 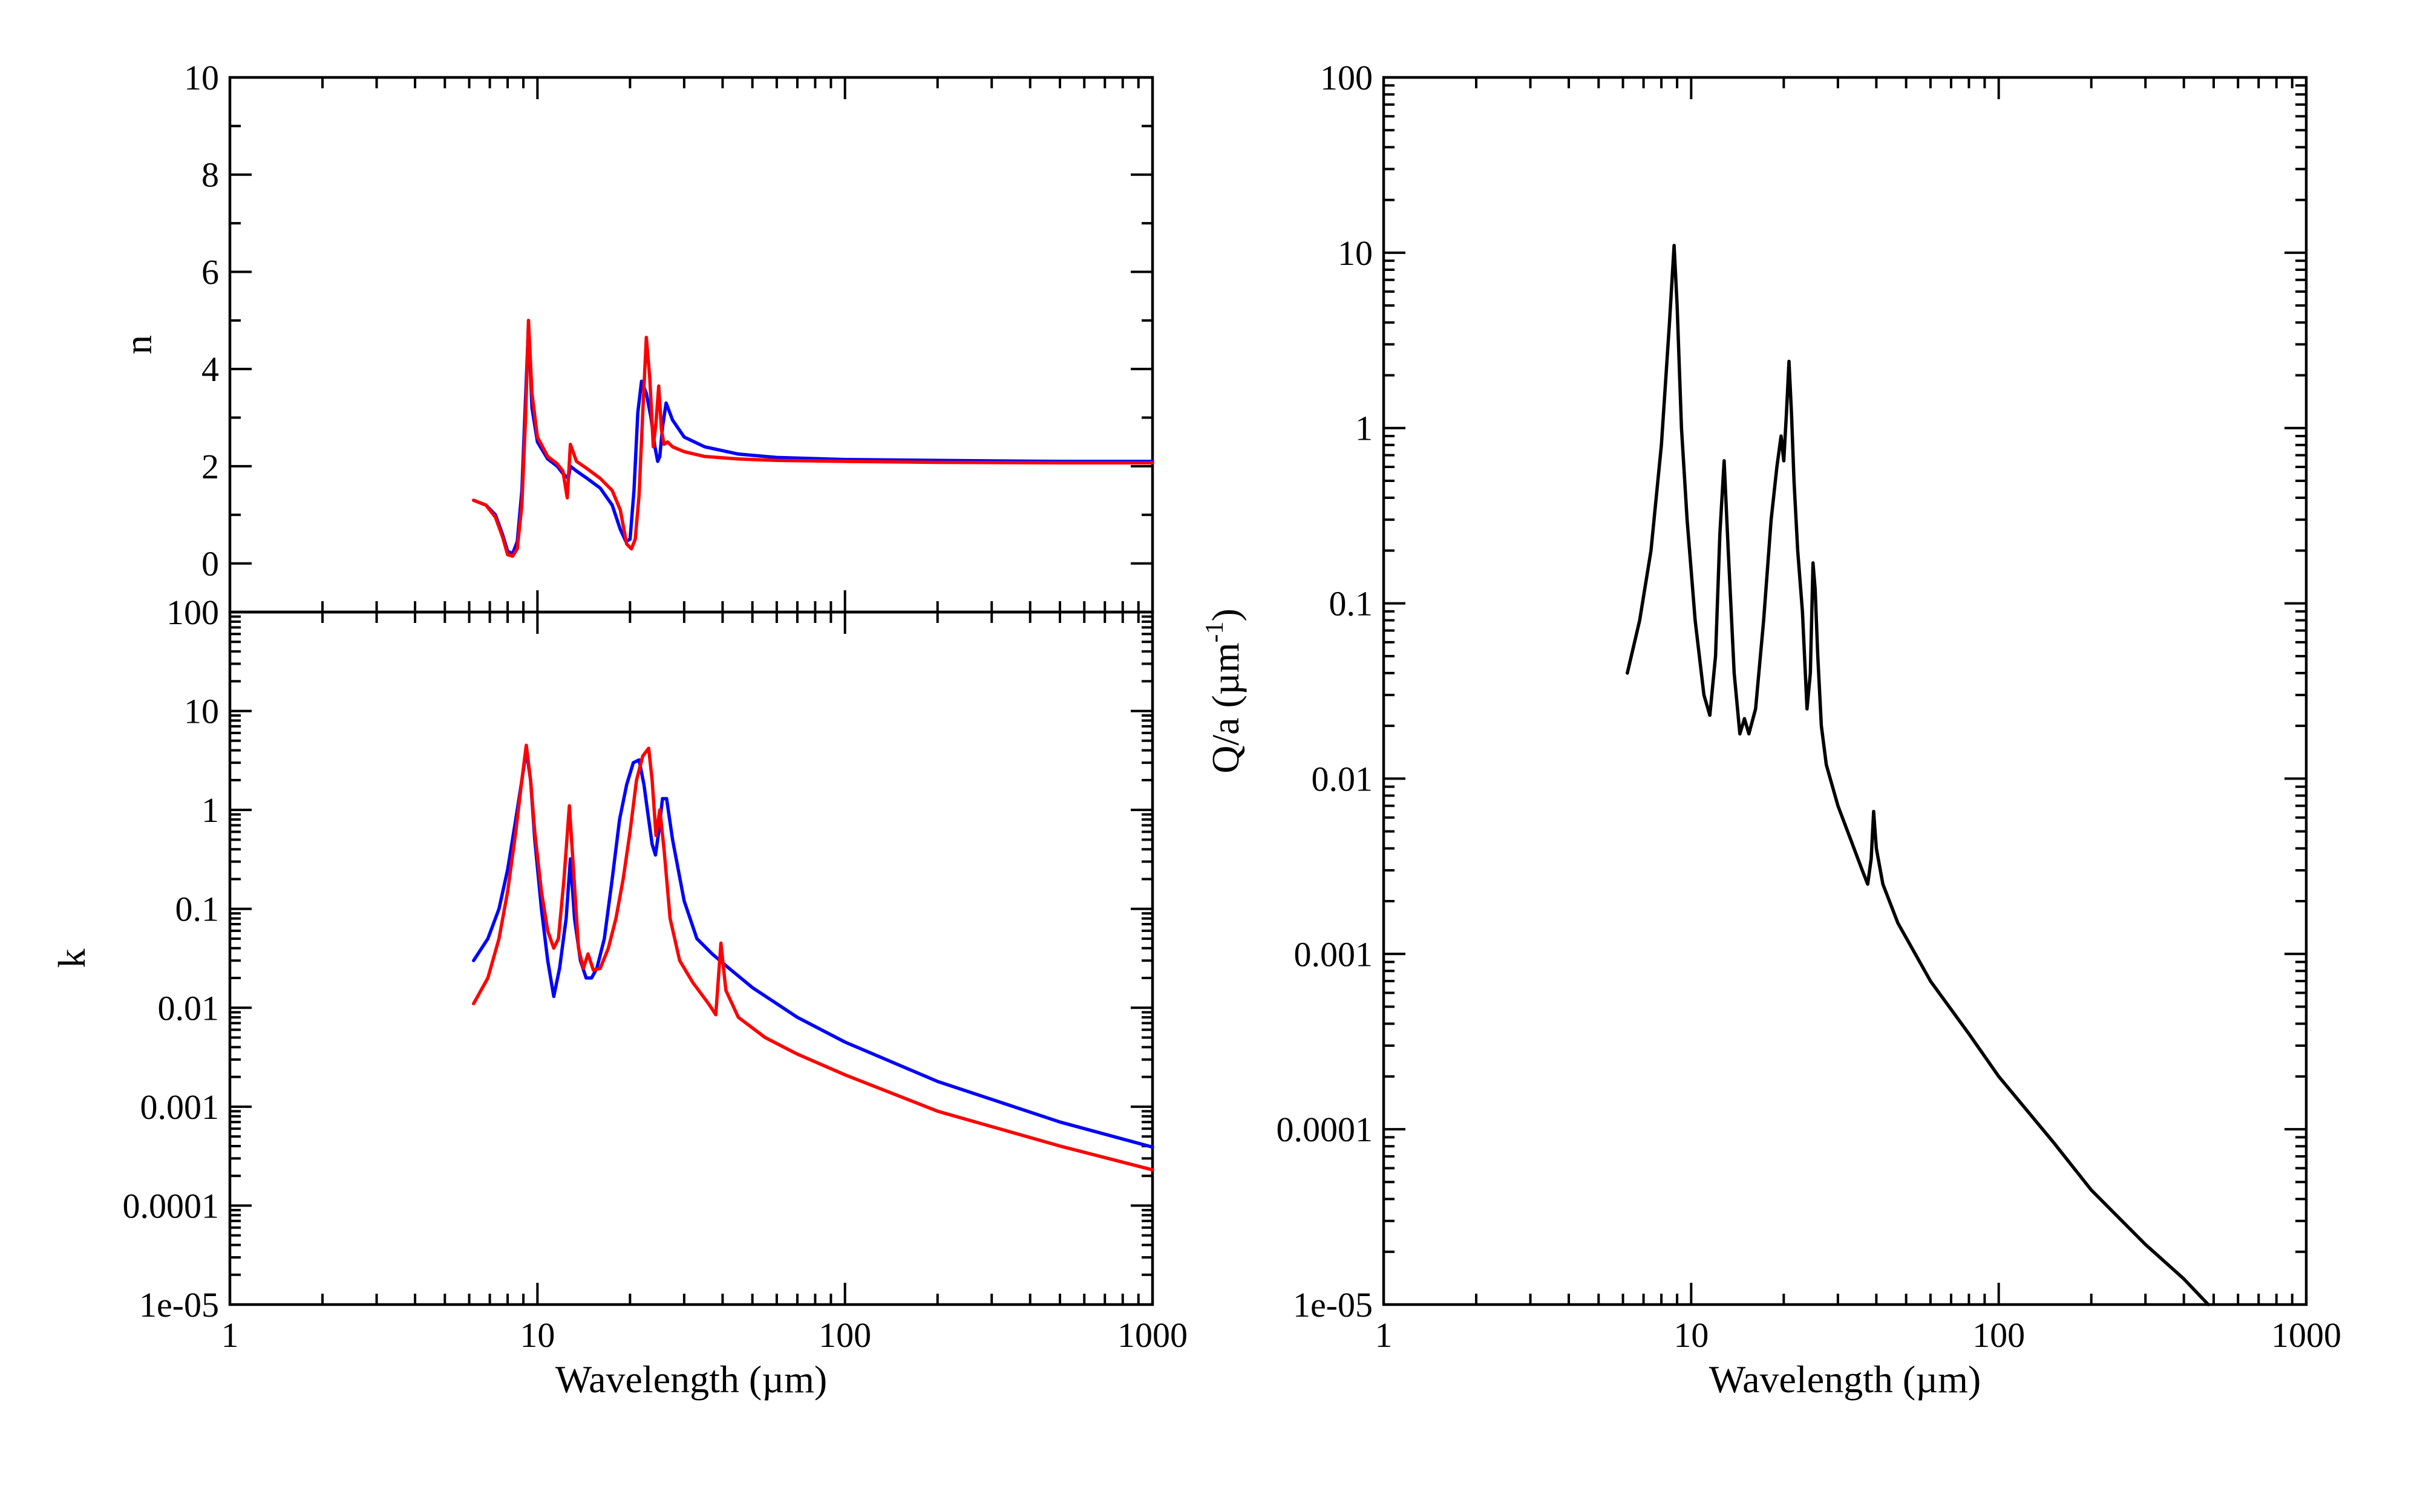 What do you see at coordinates (691, 1380) in the screenshot?
I see `x-axis-title-left: Wavelength (µm)` at bounding box center [691, 1380].